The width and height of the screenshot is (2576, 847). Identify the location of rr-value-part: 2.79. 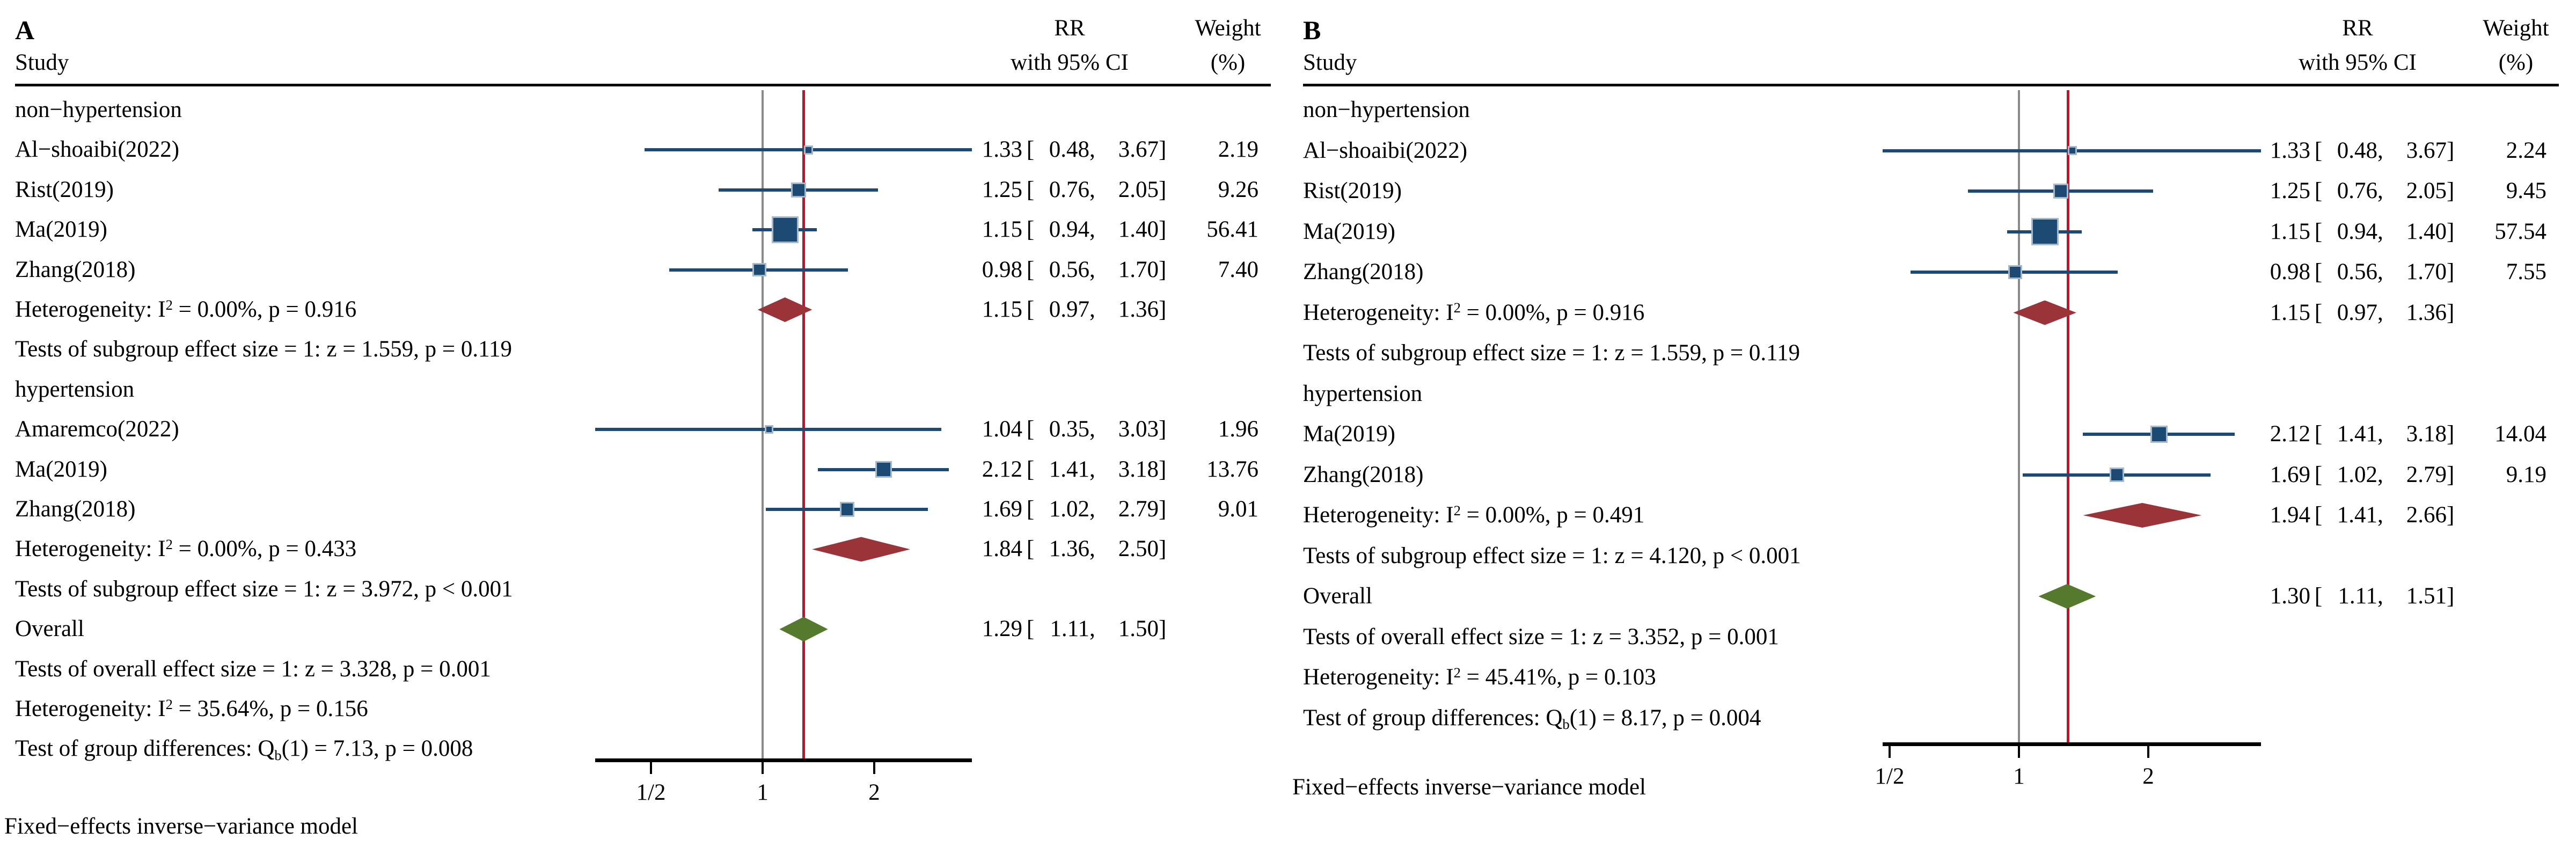
(1138, 509).